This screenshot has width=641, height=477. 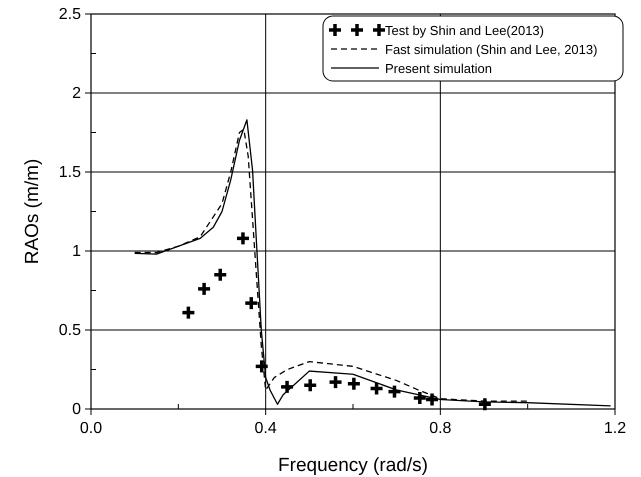 What do you see at coordinates (438, 68) in the screenshot?
I see `legend-label: Present simulation` at bounding box center [438, 68].